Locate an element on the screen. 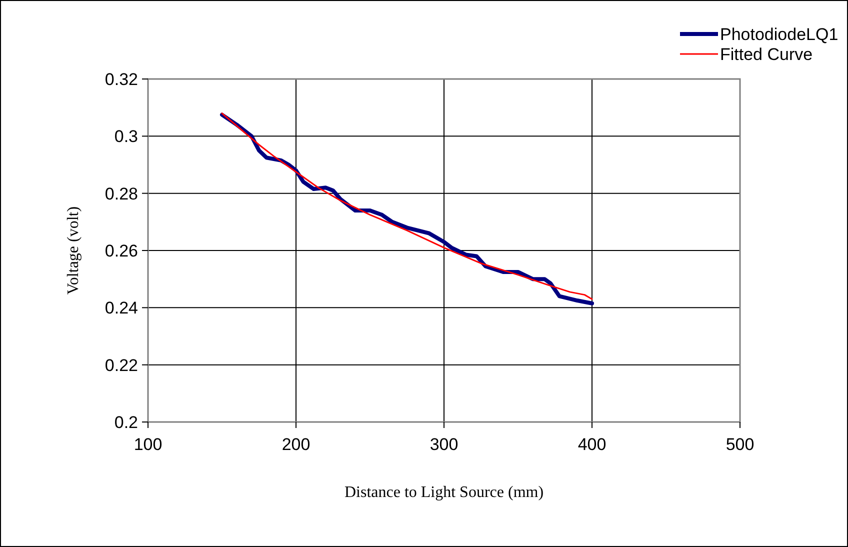  x-tick-label: 400 is located at coordinates (592, 444).